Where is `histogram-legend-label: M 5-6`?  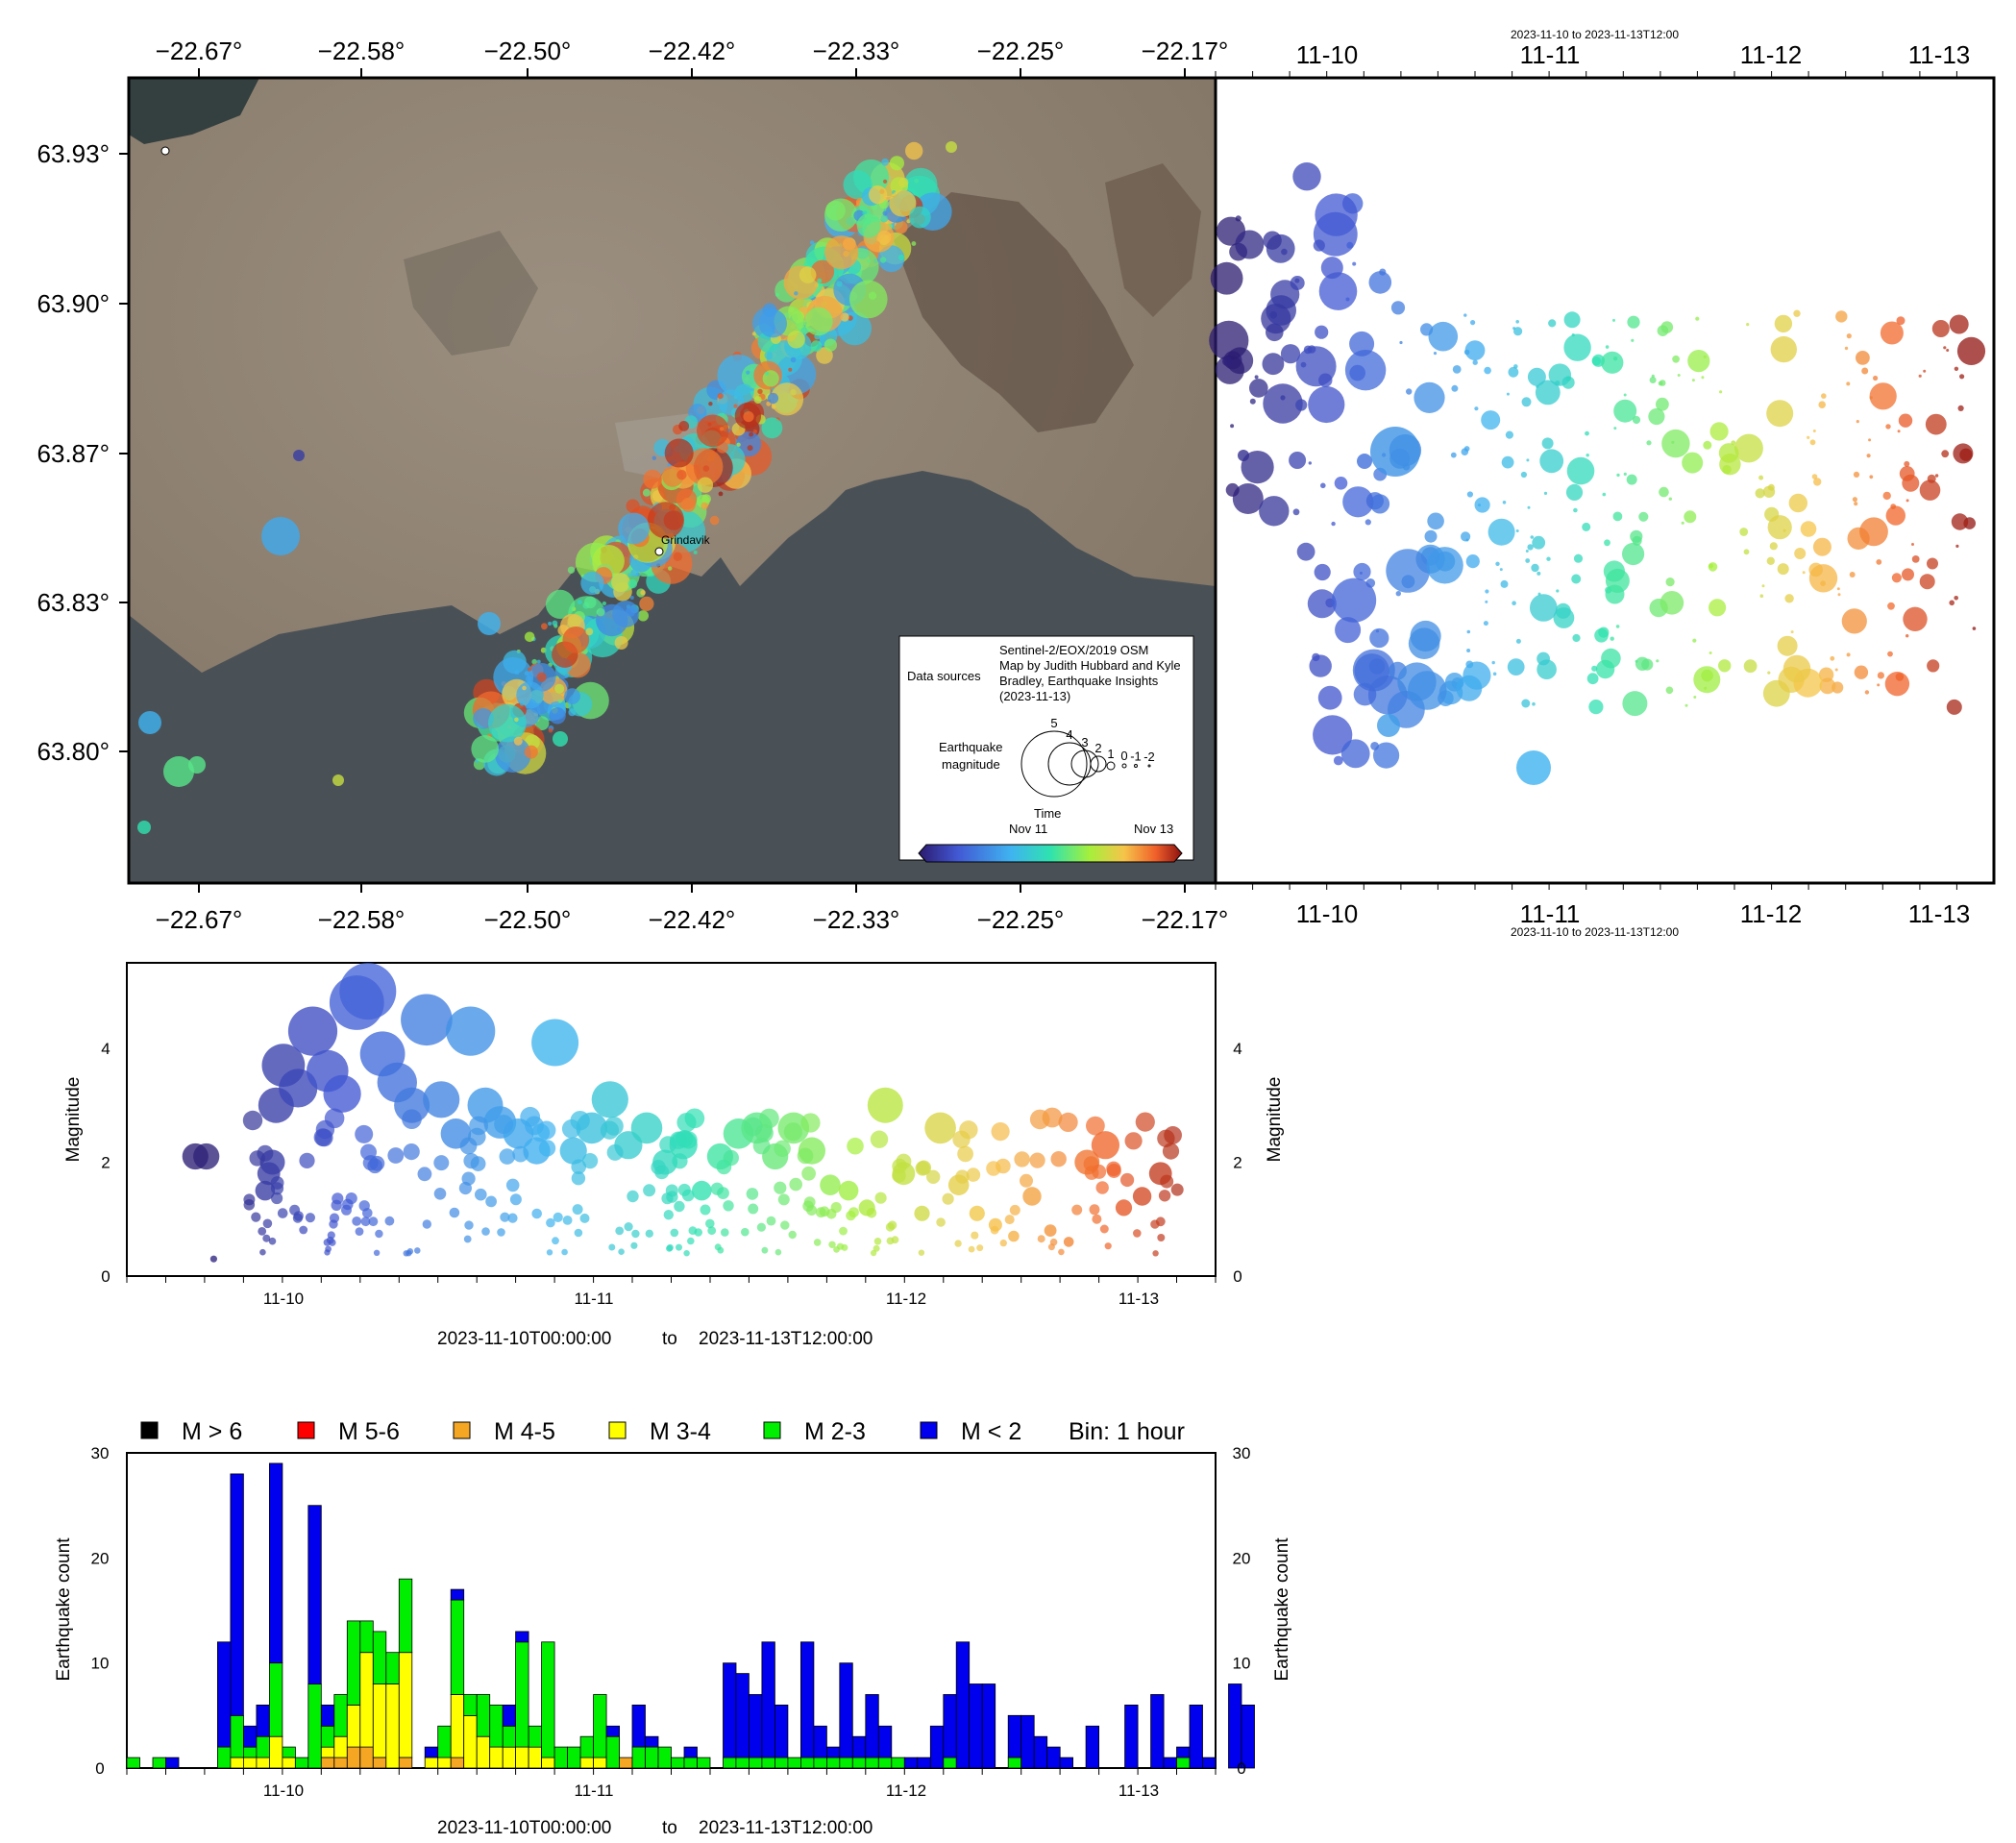 histogram-legend-label: M 5-6 is located at coordinates (369, 1431).